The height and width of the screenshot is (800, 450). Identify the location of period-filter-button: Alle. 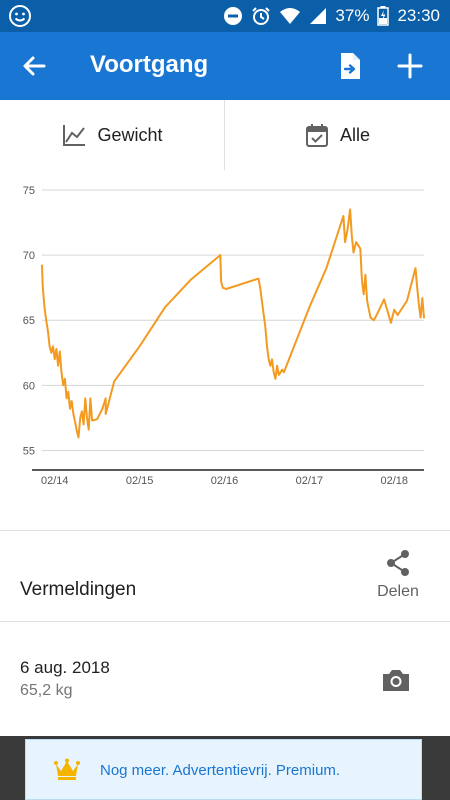
(337, 135).